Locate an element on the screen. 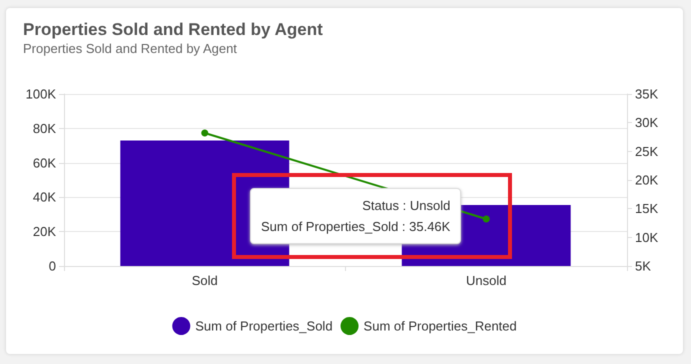 This screenshot has width=691, height=364. y2-tick-label: 15K is located at coordinates (646, 208).